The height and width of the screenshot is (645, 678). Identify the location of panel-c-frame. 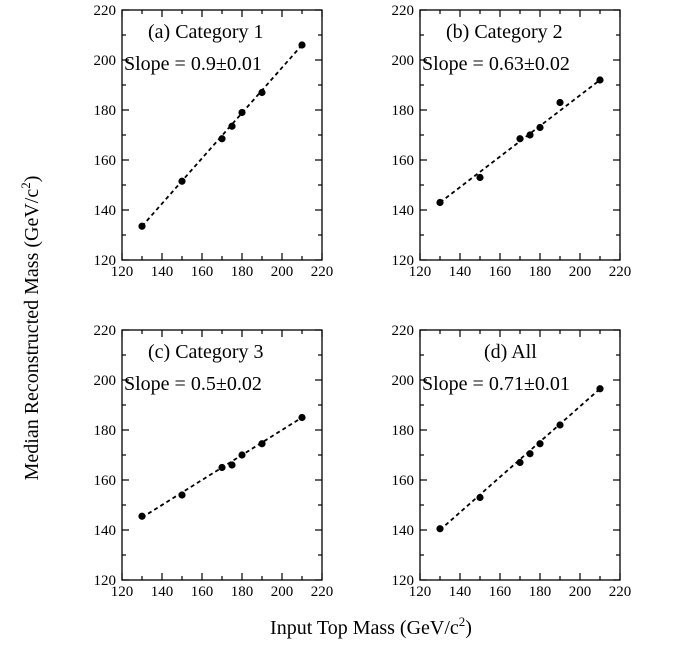
(222, 455).